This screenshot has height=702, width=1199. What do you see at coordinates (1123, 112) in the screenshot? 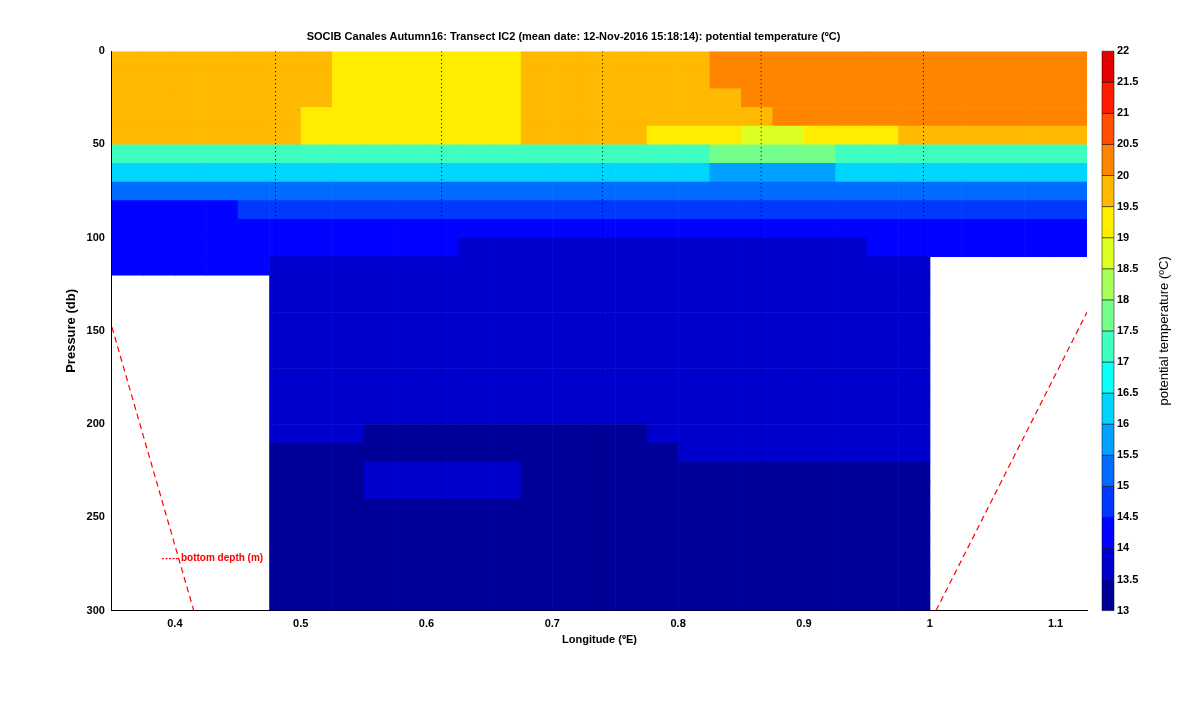
I see `color-bar-label: 21` at bounding box center [1123, 112].